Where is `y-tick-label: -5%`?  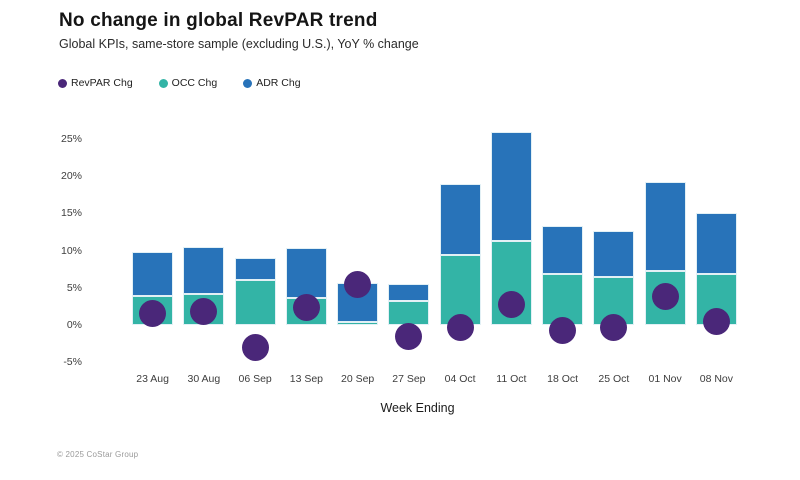
y-tick-label: -5% is located at coordinates (72, 362).